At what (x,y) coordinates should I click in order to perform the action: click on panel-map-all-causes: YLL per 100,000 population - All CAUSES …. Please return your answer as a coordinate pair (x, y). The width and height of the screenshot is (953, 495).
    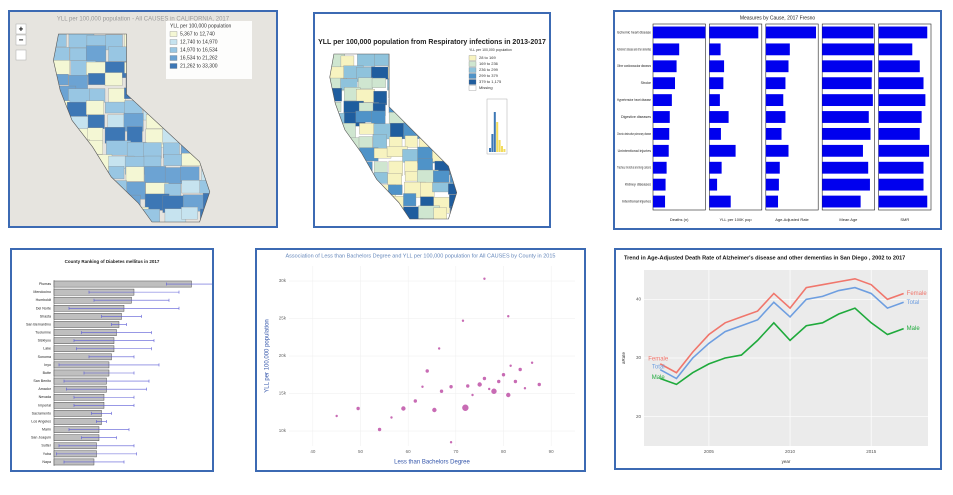
    Looking at the image, I should click on (143, 119).